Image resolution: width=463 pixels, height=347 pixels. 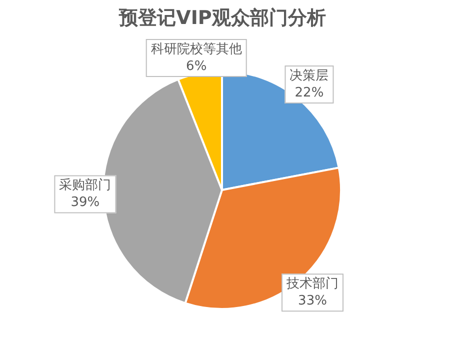 I want to click on slice-label: 技术部门, so click(x=312, y=284).